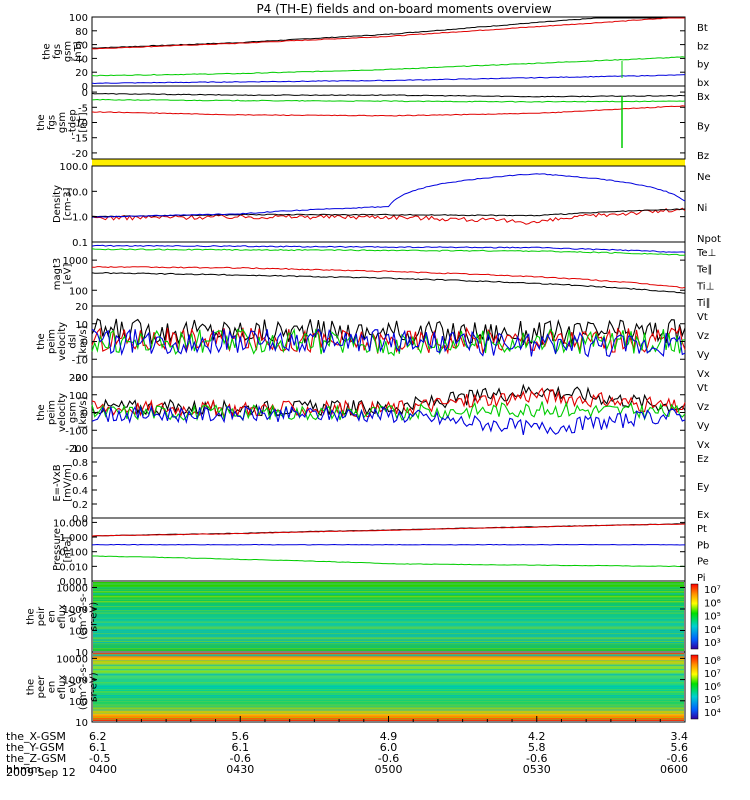 The image size is (750, 800). Describe the element at coordinates (80, 477) in the screenshot. I see `tick-label: 0.6` at that location.